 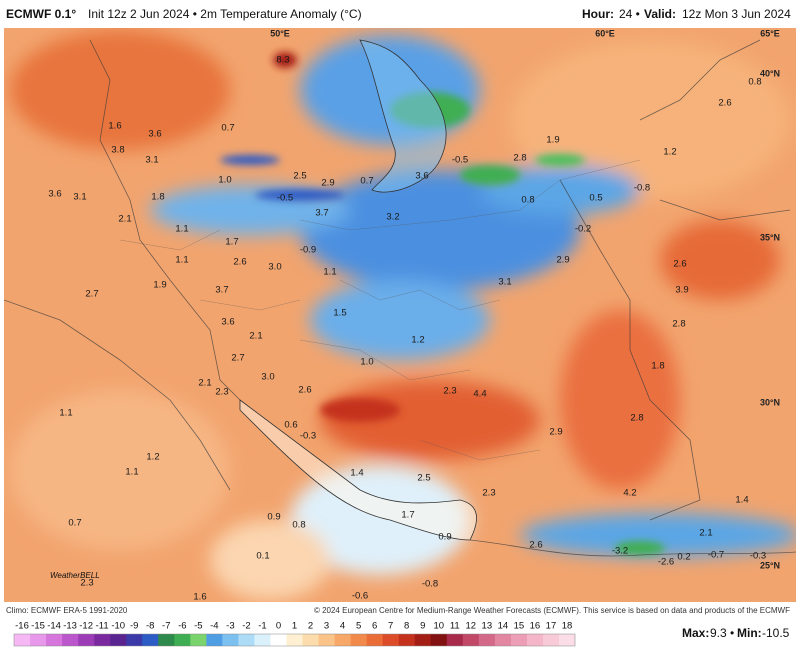 What do you see at coordinates (583, 229) in the screenshot?
I see `map-value: -0.2` at bounding box center [583, 229].